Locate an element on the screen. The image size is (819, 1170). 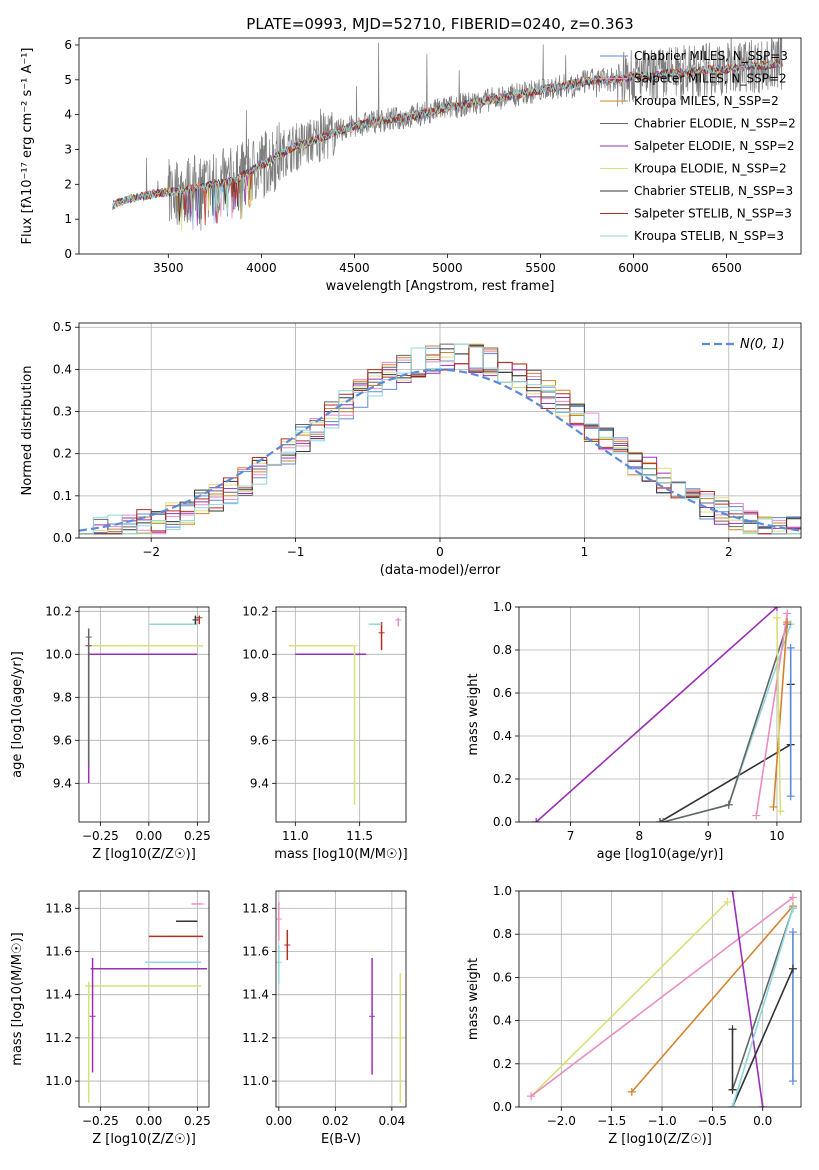
y-axis-label: Flux [fλ10⁻¹⁷ erg cm⁻² s⁻¹ A⁻¹] is located at coordinates (27, 146).